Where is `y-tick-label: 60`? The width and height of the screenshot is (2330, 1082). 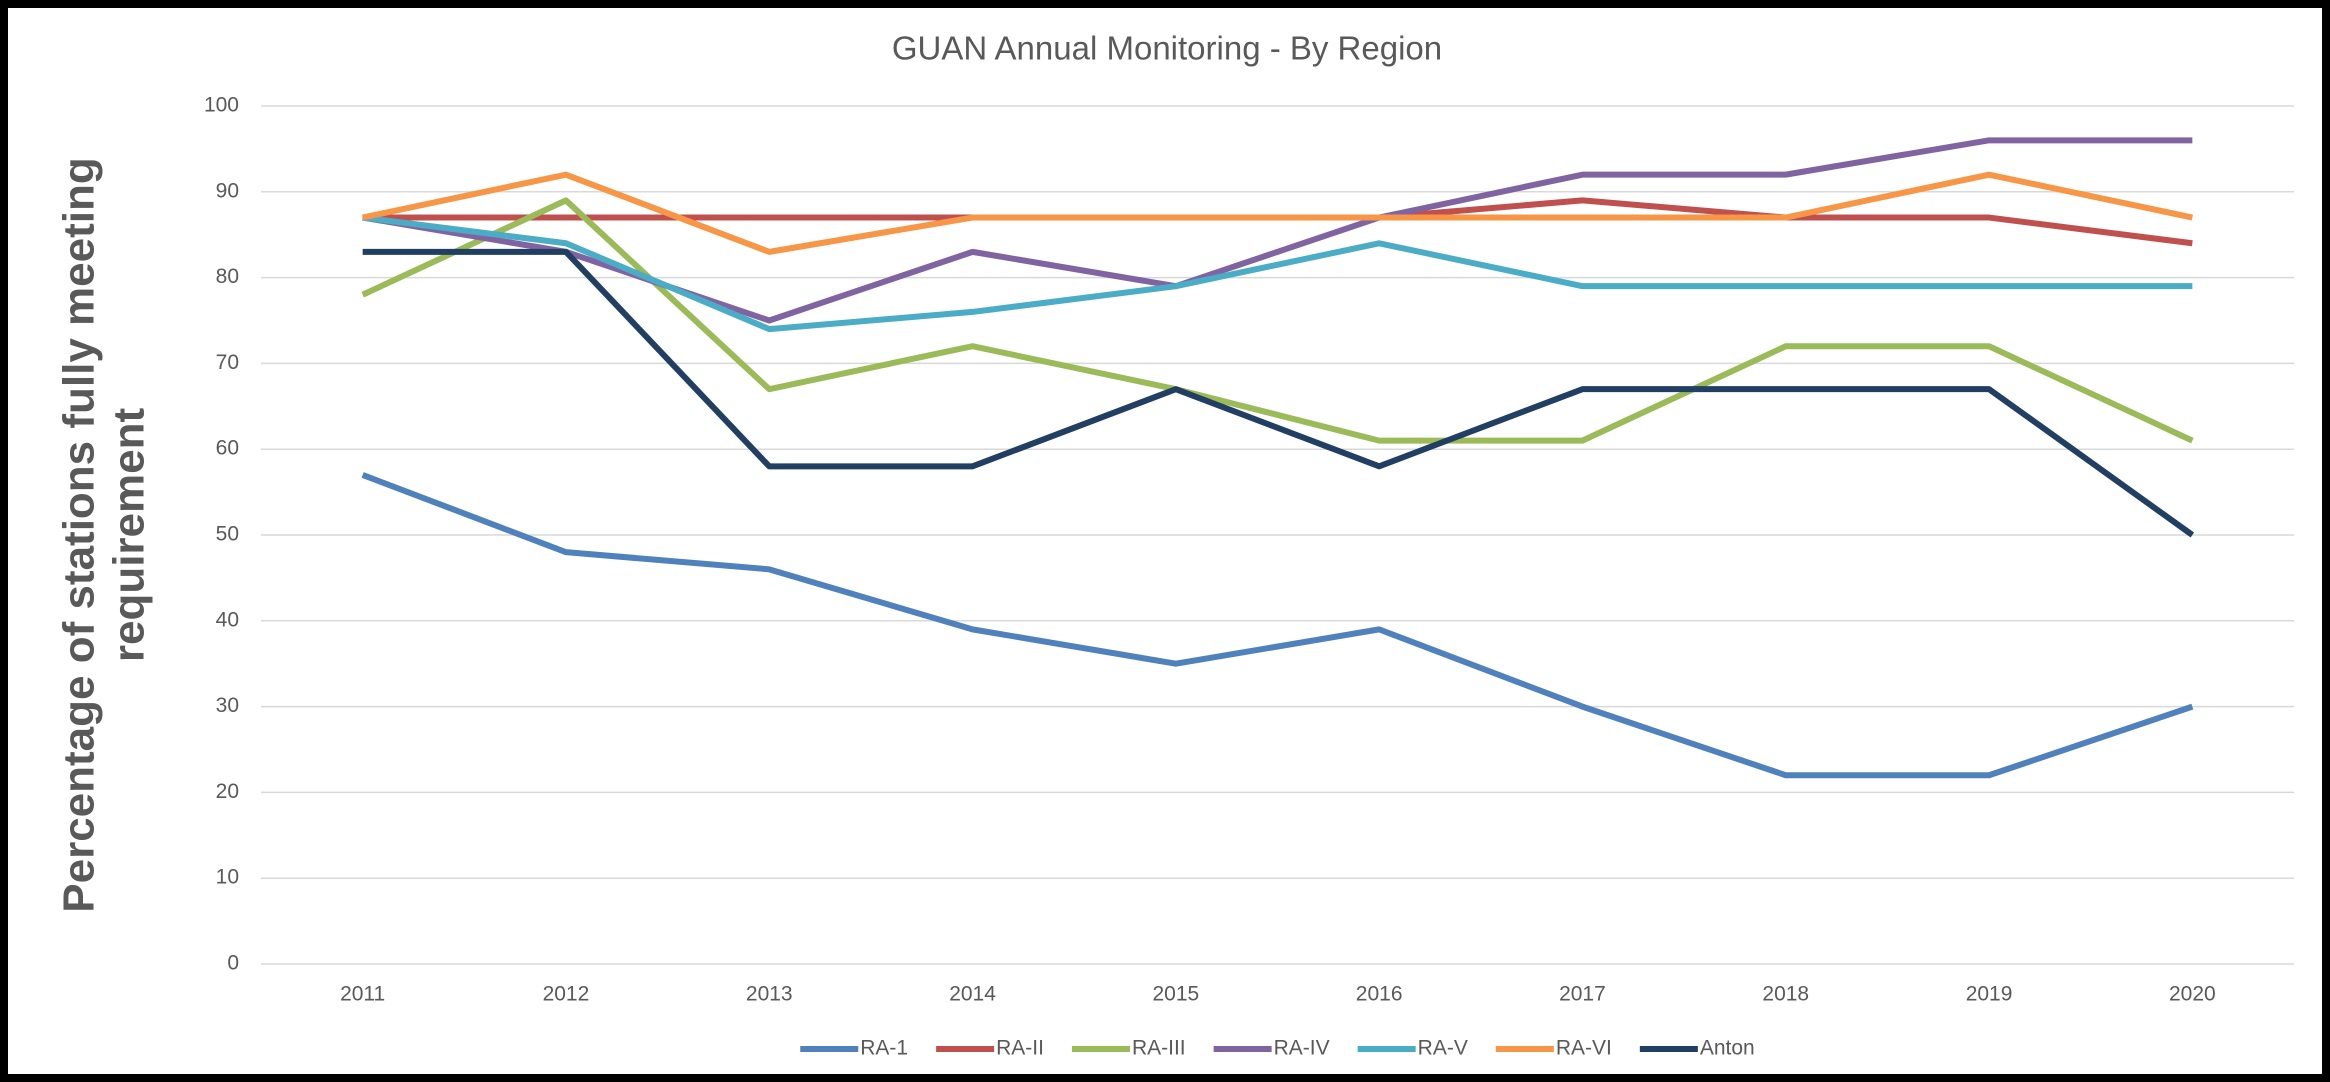 y-tick-label: 60 is located at coordinates (227, 448).